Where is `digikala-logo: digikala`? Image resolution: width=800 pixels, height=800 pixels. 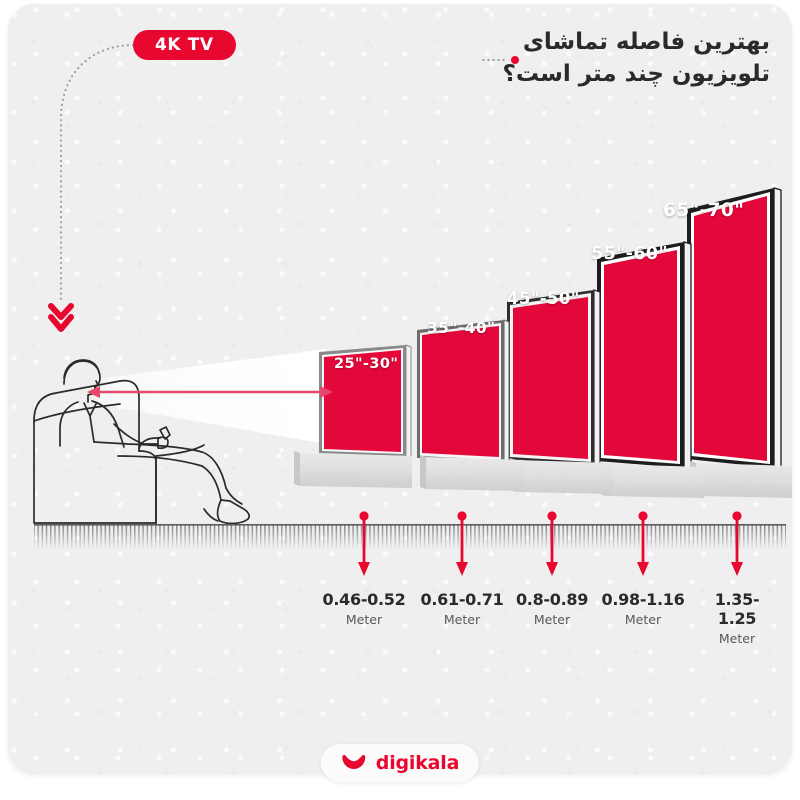
digikala-logo: digikala is located at coordinates (400, 763).